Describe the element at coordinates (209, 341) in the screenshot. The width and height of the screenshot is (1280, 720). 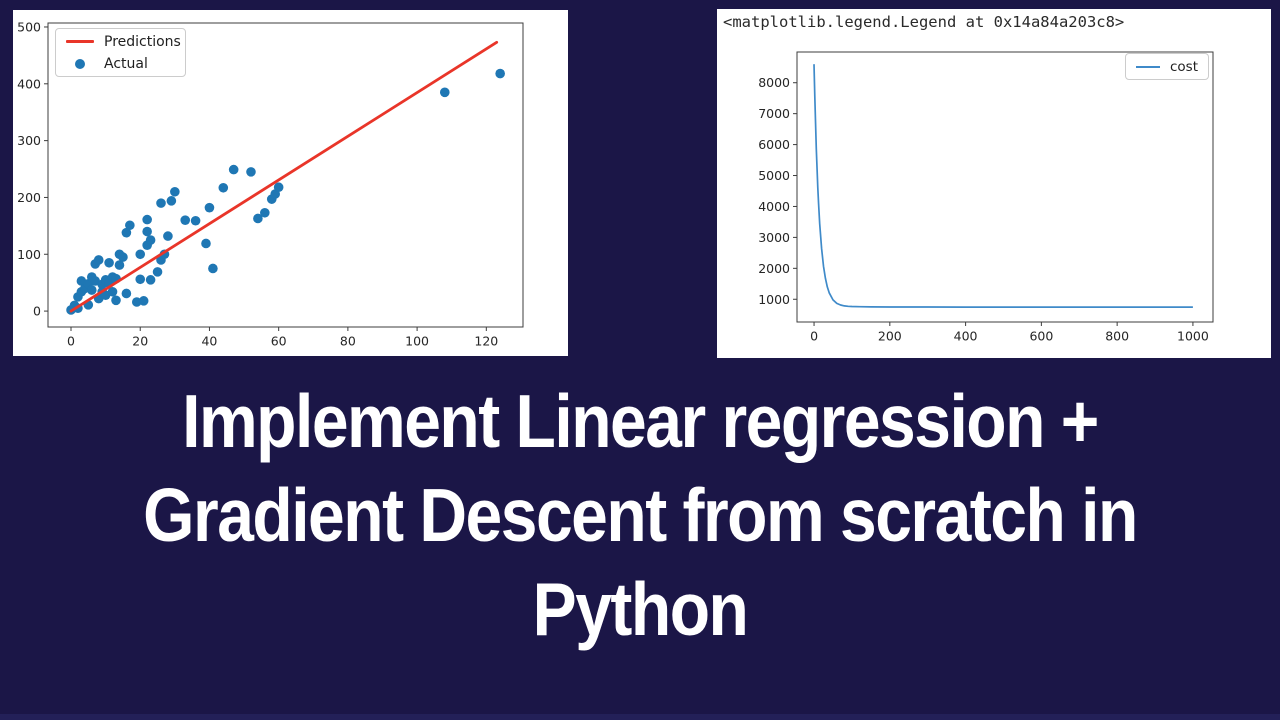
I see `svg-text: 40` at that location.